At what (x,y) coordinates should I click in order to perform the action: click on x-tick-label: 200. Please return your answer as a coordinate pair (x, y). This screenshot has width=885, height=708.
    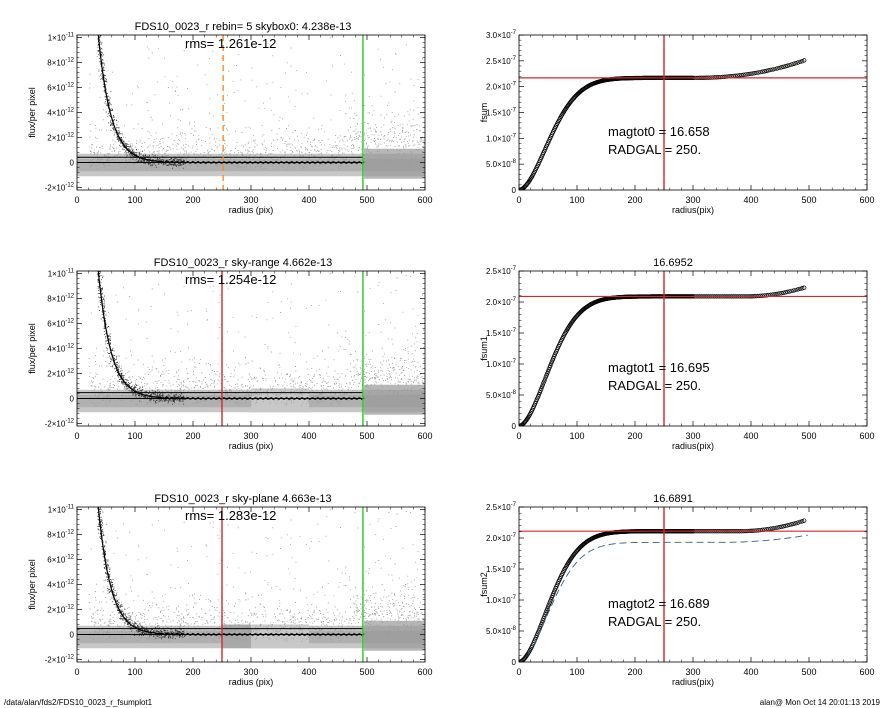
    Looking at the image, I should click on (634, 200).